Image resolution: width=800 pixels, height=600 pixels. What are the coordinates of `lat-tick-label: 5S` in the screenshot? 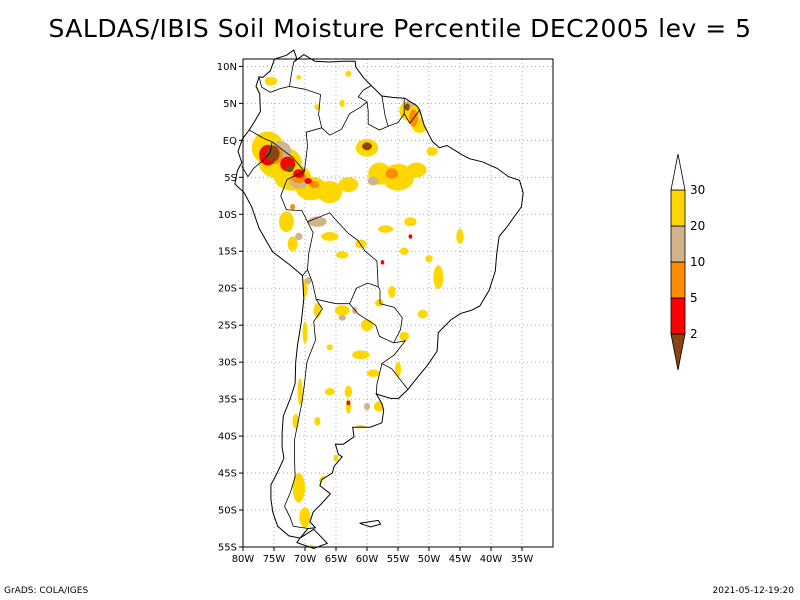 It's located at (230, 178).